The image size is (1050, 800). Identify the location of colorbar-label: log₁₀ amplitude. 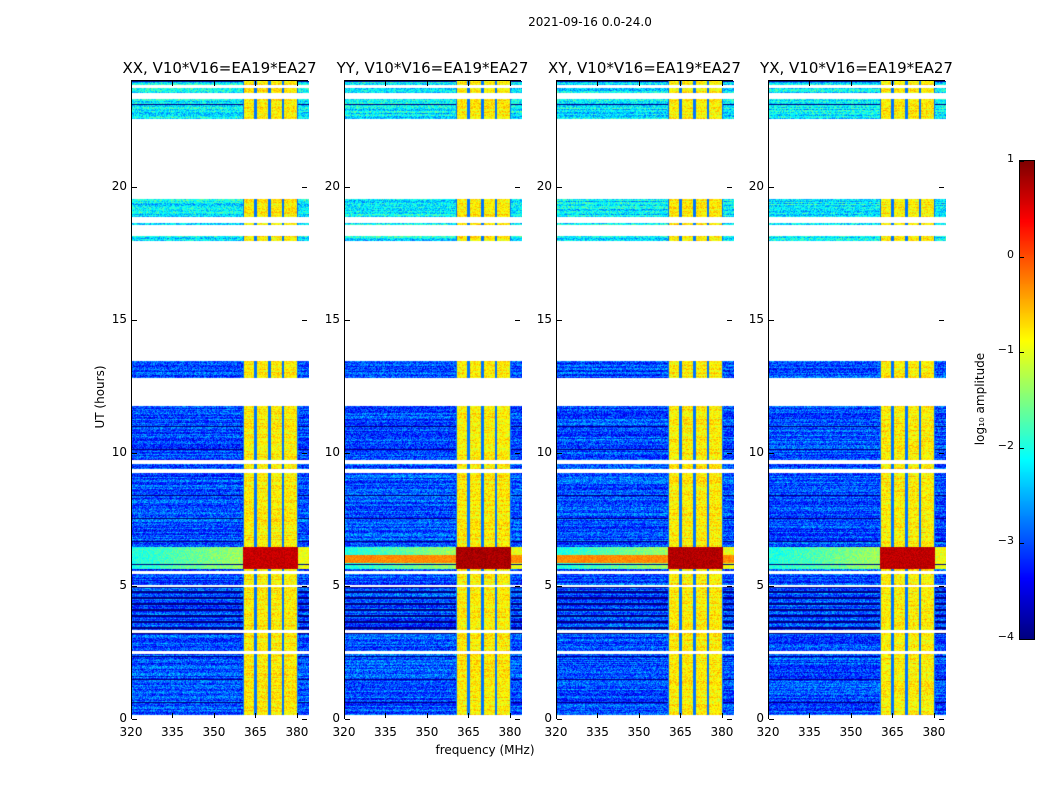
(980, 399).